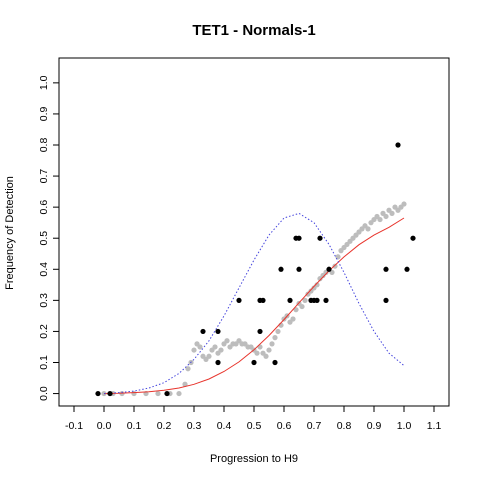 This screenshot has height=480, width=480. Describe the element at coordinates (104, 426) in the screenshot. I see `x-tick-label: 0.0` at that location.